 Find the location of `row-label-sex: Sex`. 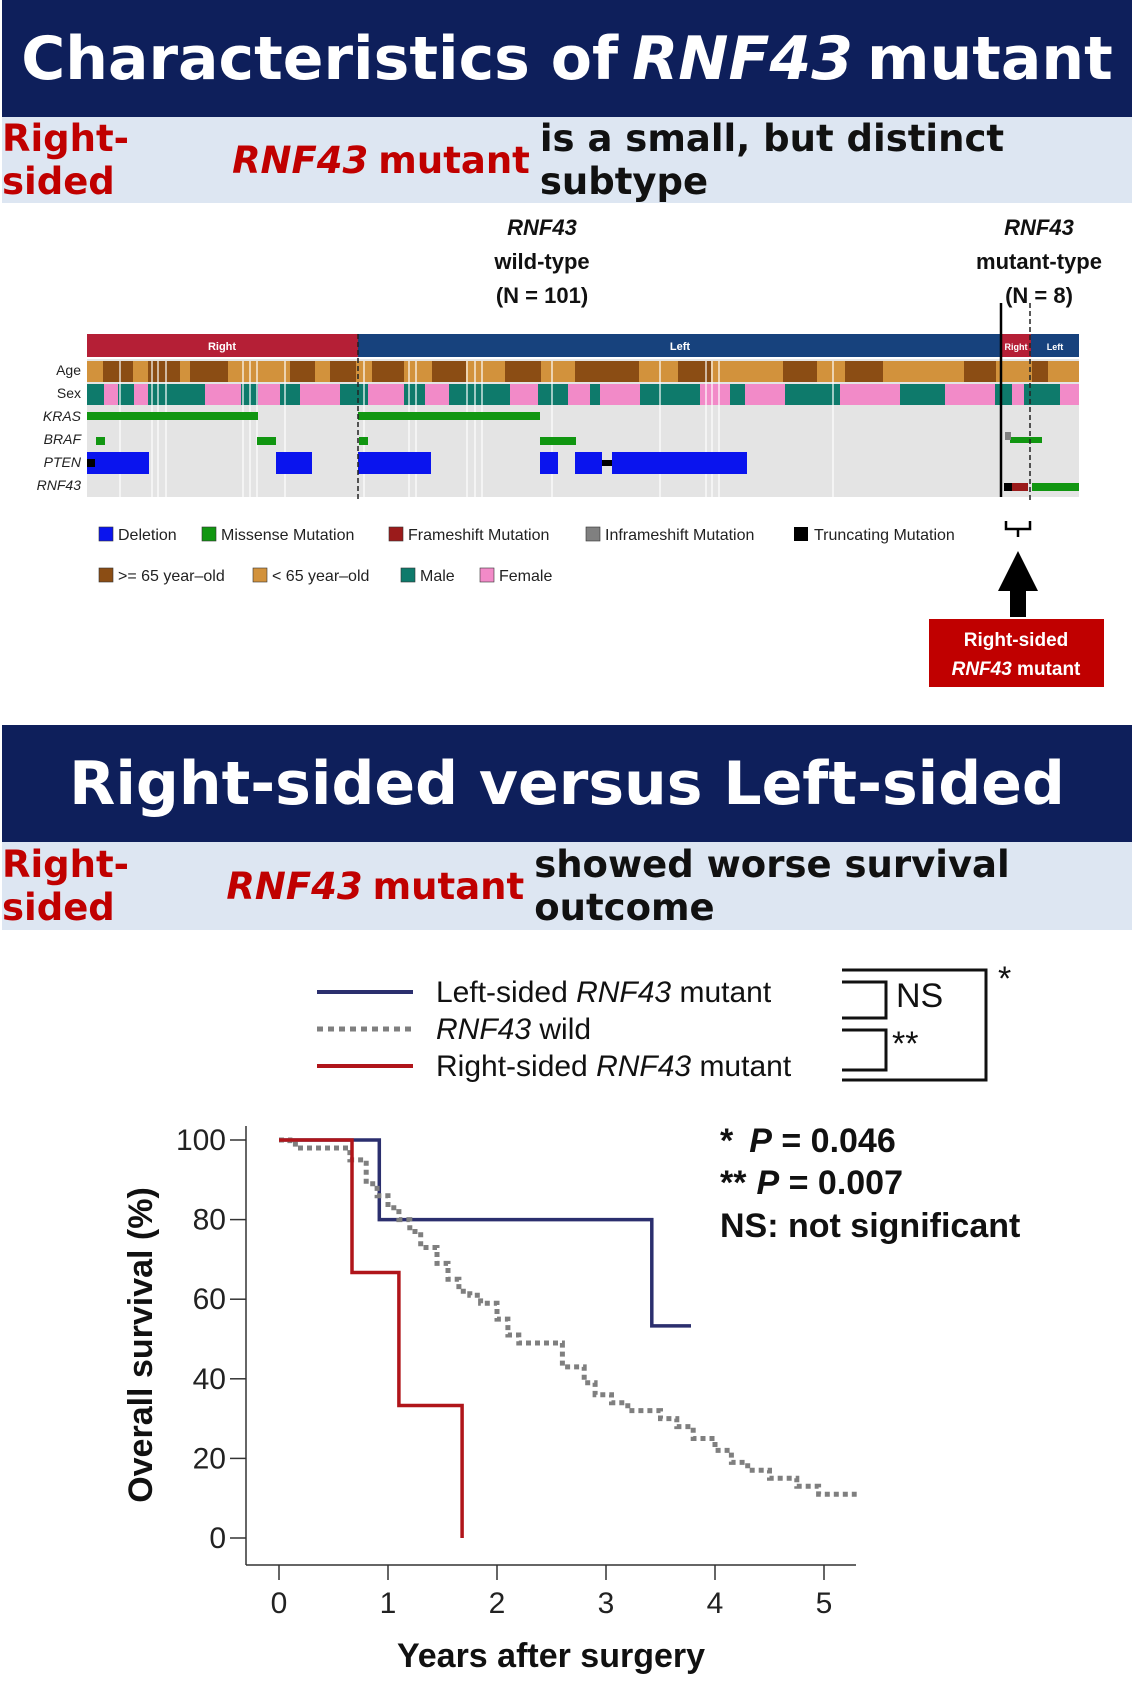

row-label-sex: Sex is located at coordinates (69, 393).